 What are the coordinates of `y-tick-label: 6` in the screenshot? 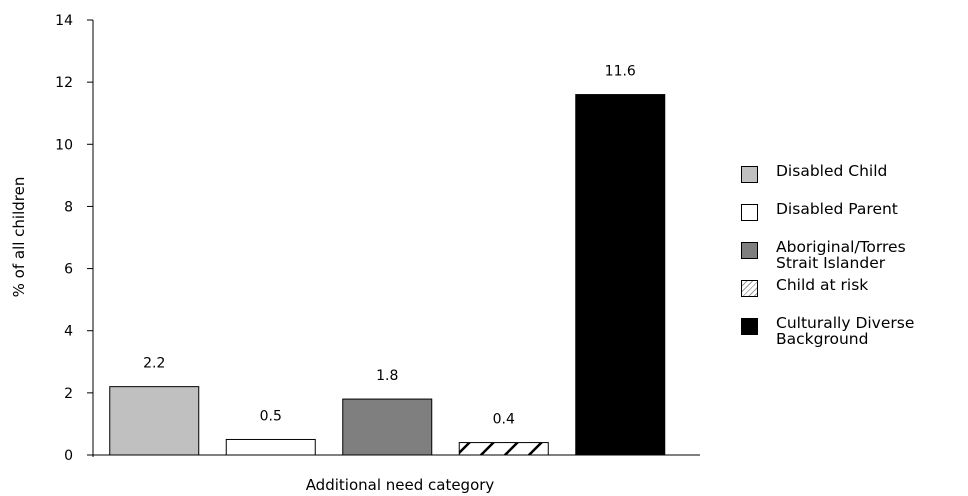 It's located at (68, 270).